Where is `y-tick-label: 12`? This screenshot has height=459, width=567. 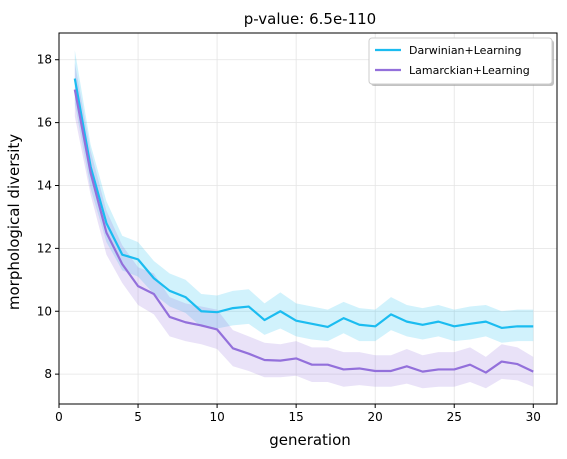 y-tick-label: 12 is located at coordinates (44, 248).